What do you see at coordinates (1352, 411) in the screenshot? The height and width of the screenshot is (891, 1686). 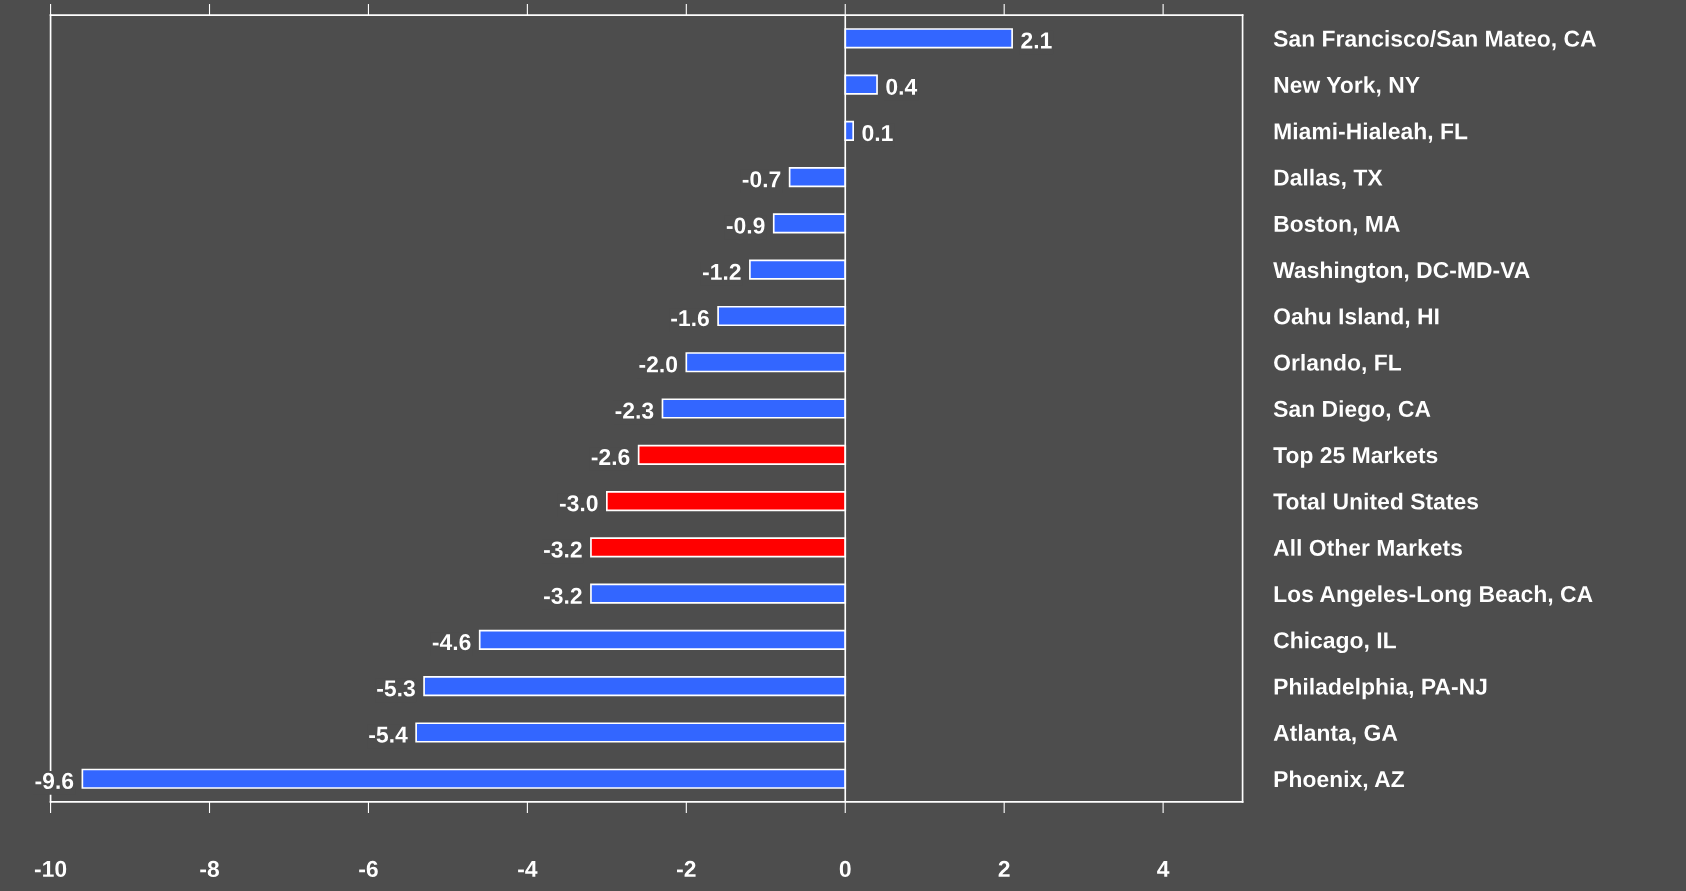 I see `y-tick-label: San Diego, CA` at bounding box center [1352, 411].